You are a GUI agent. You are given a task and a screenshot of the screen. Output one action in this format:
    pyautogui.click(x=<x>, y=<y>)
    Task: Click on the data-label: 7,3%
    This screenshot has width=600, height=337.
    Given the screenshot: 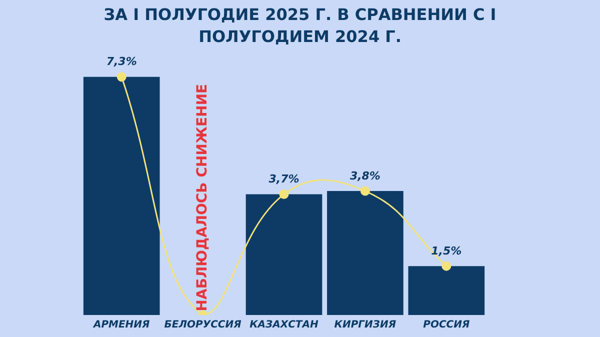 What is the action you would take?
    pyautogui.click(x=121, y=61)
    